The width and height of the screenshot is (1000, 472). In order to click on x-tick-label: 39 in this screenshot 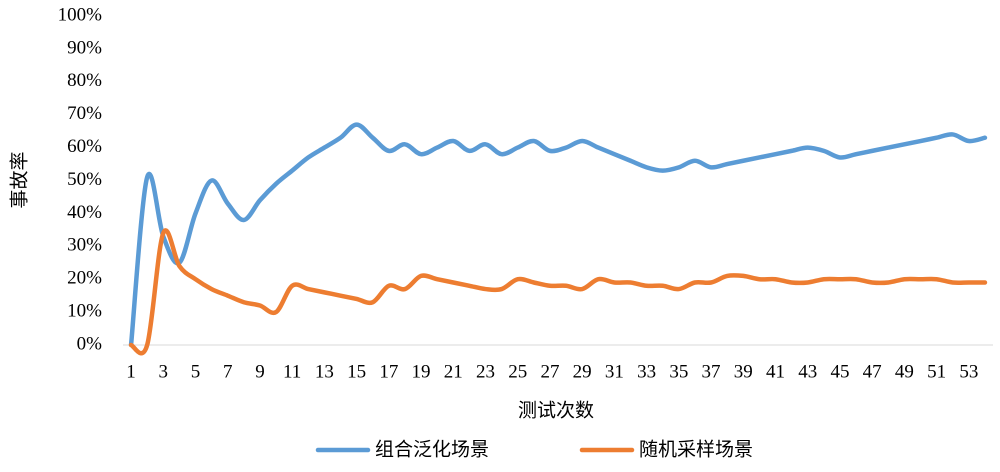, I will do `click(743, 371)`.